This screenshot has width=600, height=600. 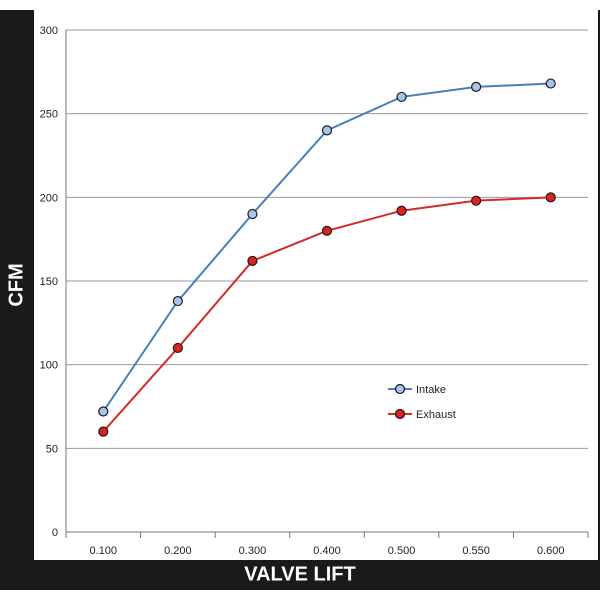 What do you see at coordinates (400, 389) in the screenshot?
I see `legend-marker-intake` at bounding box center [400, 389].